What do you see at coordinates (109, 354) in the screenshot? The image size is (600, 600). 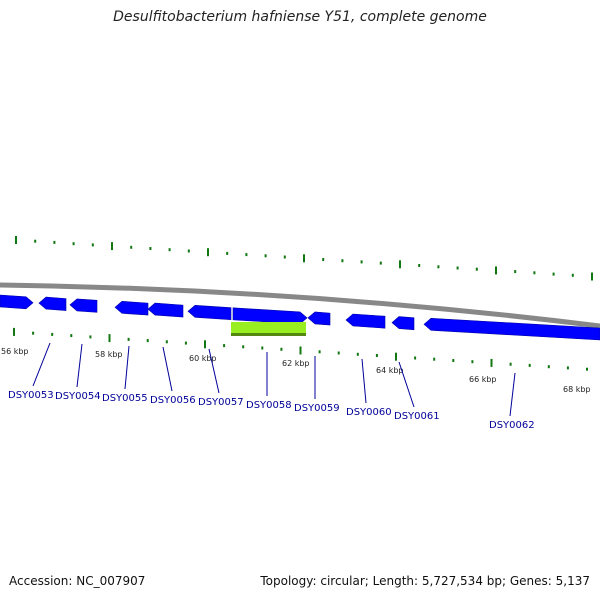 I see `scale-label: 58 kbp` at bounding box center [109, 354].